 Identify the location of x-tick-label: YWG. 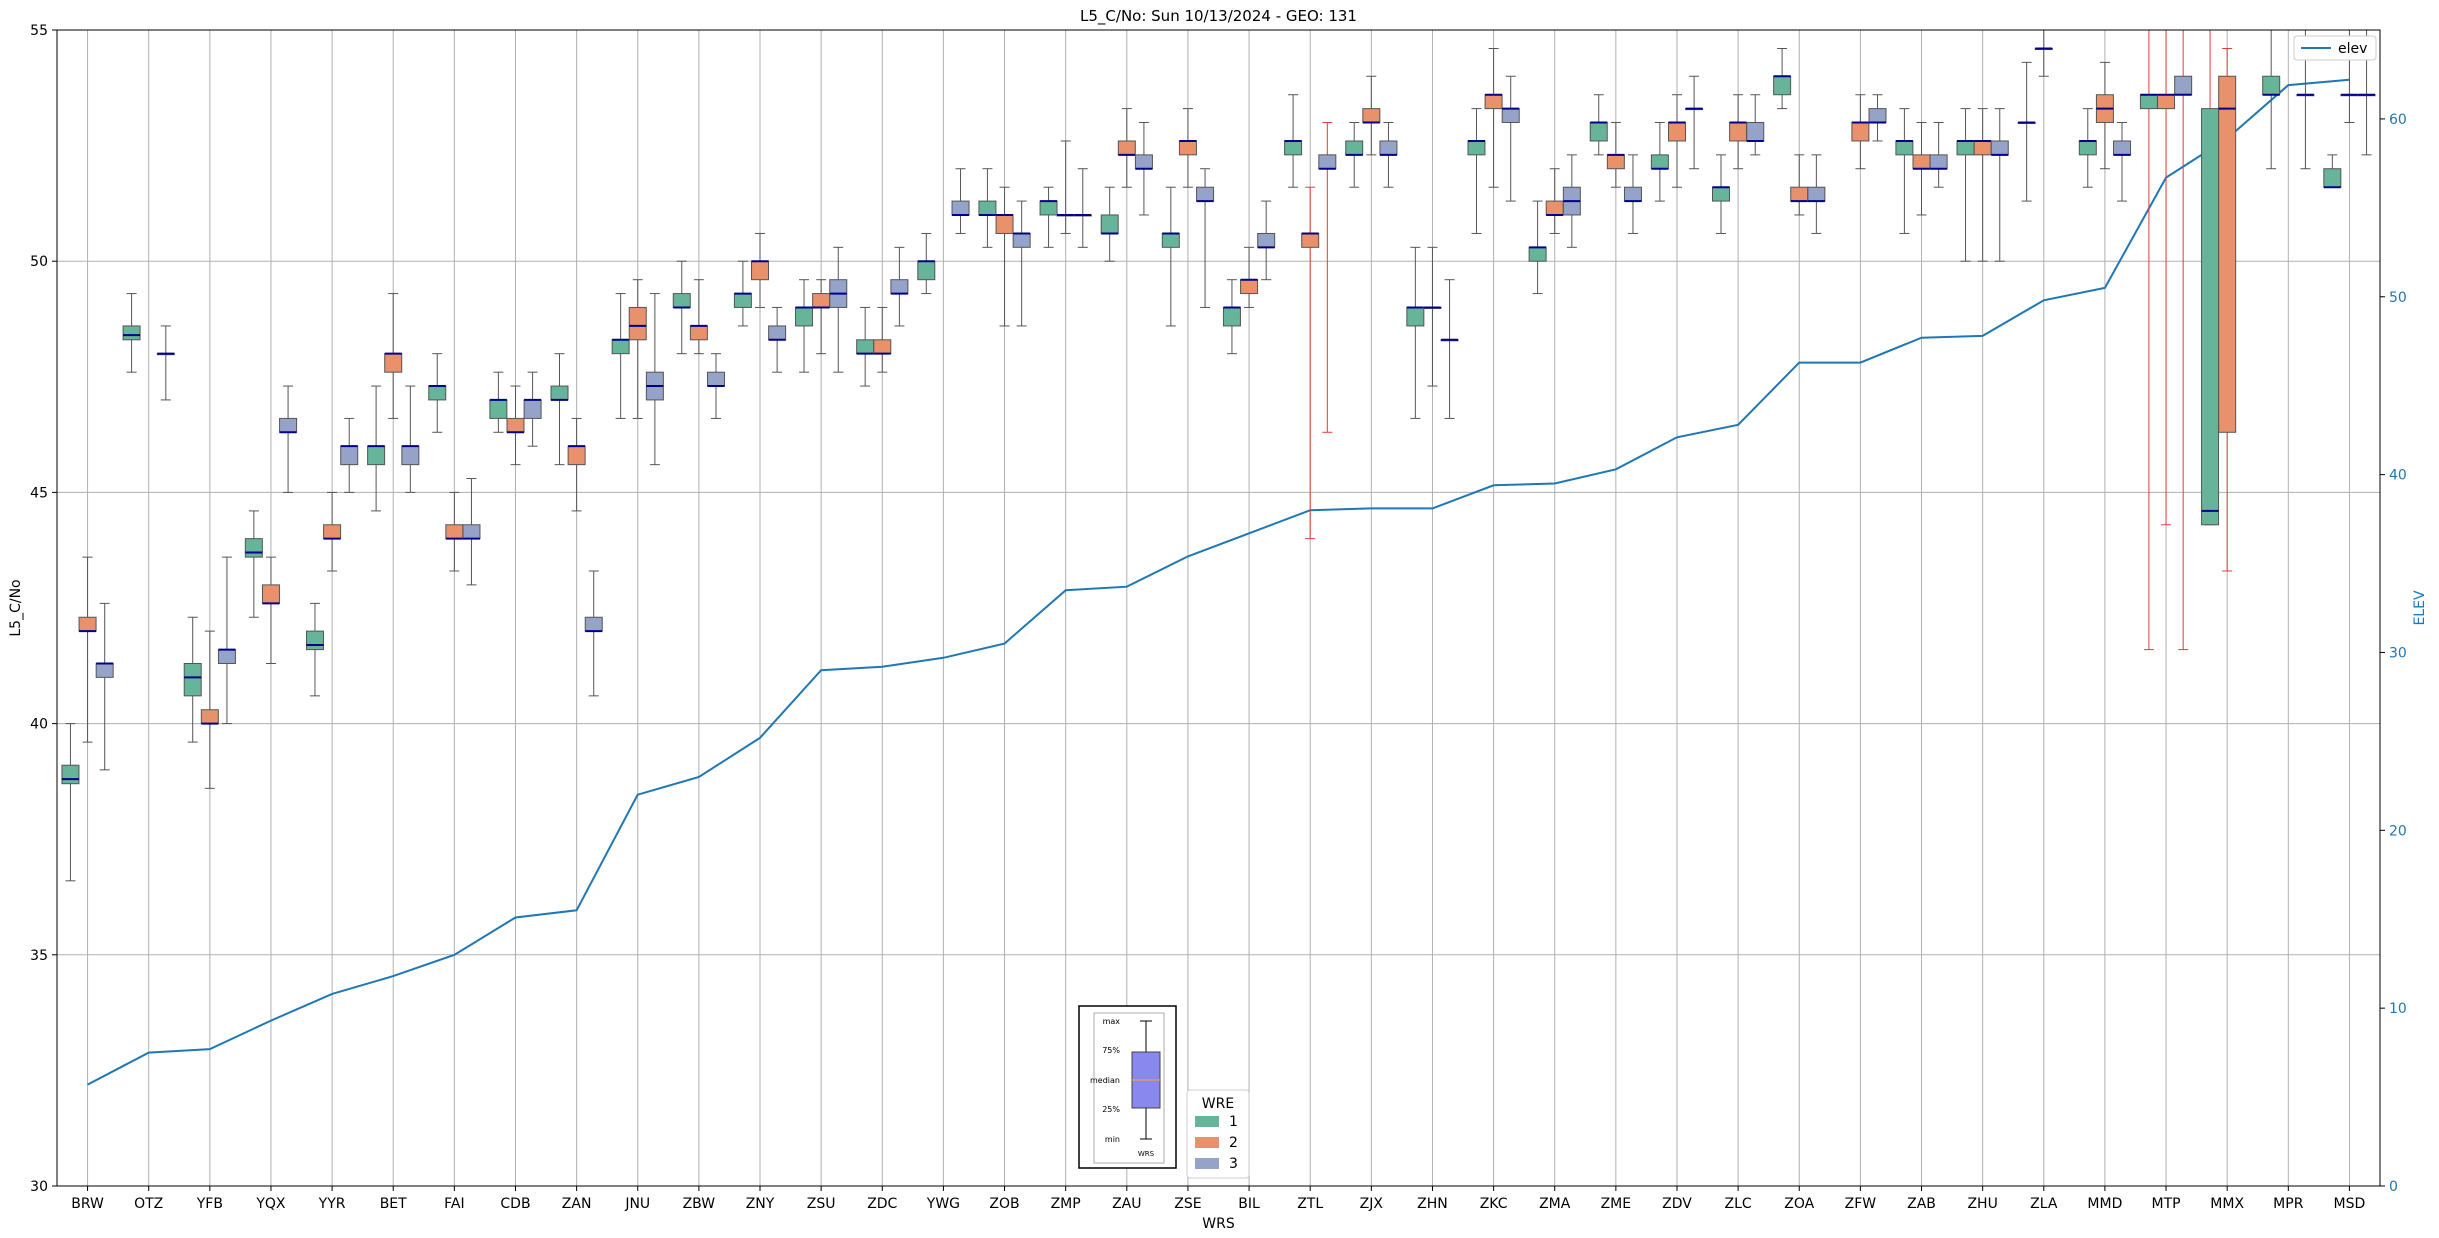
(943, 1204).